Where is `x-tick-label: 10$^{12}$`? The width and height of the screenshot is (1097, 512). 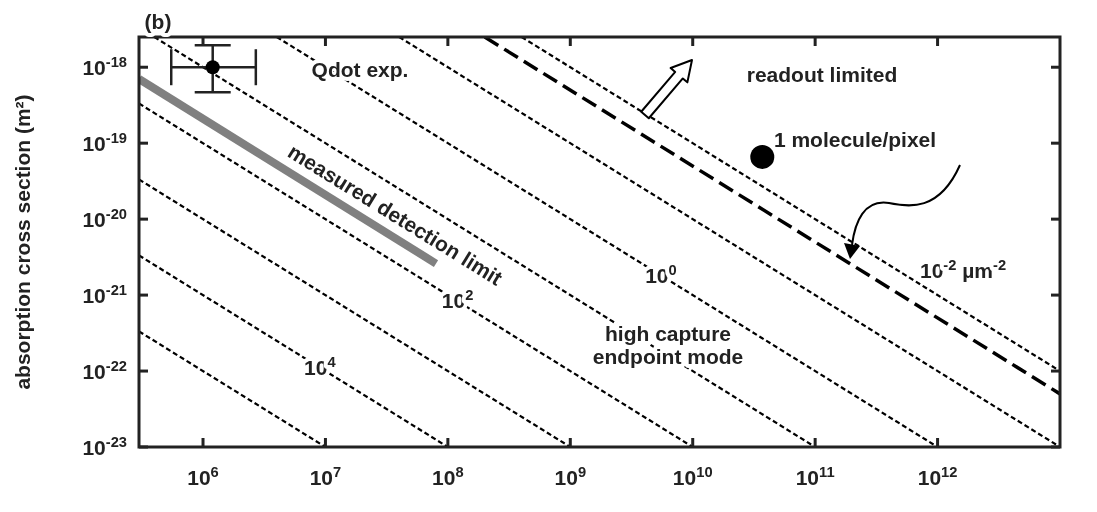
x-tick-label: 10$^{12}$ is located at coordinates (937, 476).